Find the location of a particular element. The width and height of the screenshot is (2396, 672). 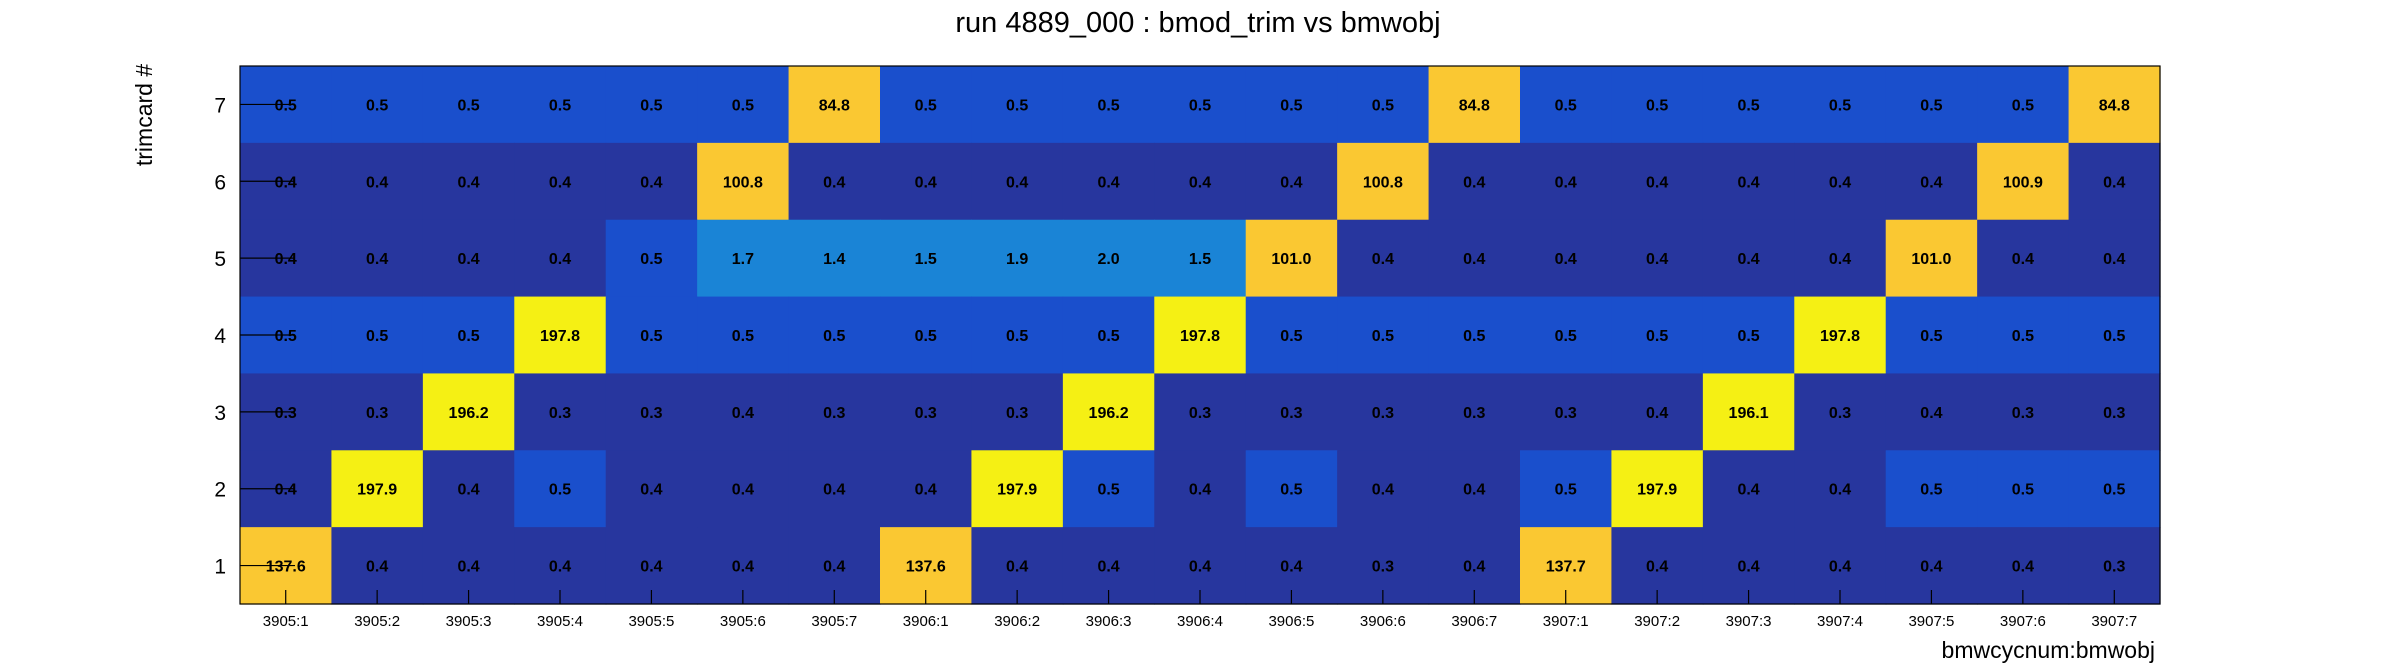

x-tick-label: 3905:5 is located at coordinates (651, 621).